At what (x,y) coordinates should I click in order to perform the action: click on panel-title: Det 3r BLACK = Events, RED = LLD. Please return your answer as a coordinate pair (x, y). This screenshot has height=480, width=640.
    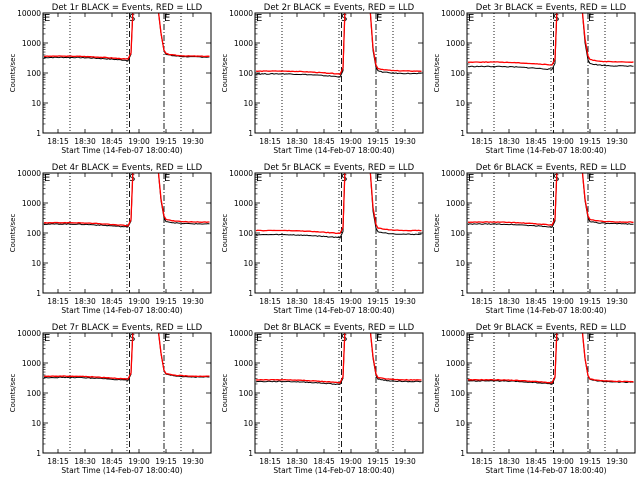
    Looking at the image, I should click on (551, 8).